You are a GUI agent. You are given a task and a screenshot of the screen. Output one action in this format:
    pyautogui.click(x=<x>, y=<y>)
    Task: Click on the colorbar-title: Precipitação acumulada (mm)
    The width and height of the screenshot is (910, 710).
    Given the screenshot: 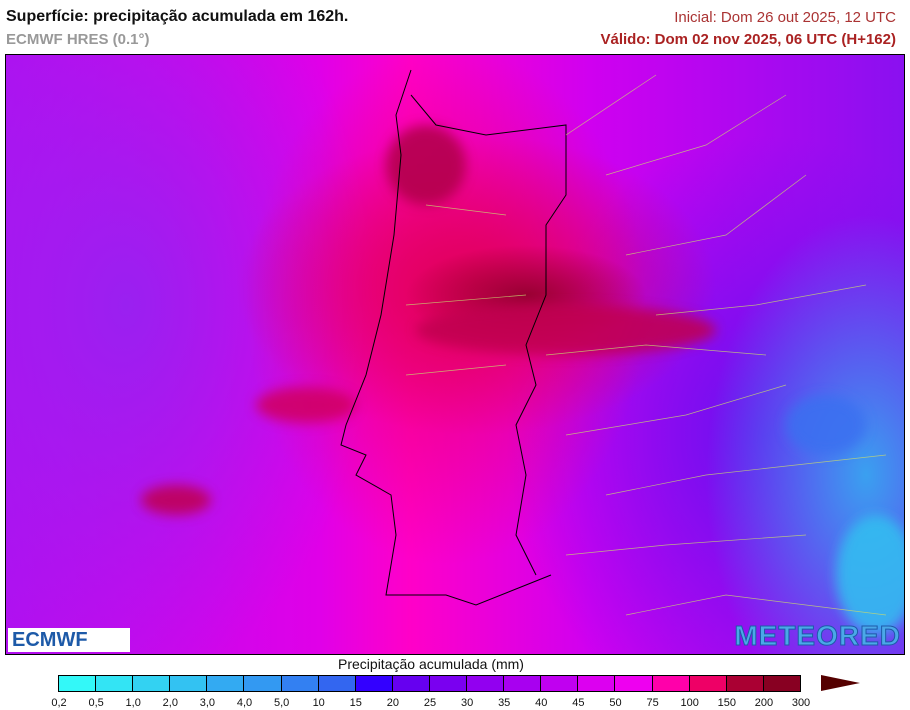 What is the action you would take?
    pyautogui.click(x=431, y=664)
    